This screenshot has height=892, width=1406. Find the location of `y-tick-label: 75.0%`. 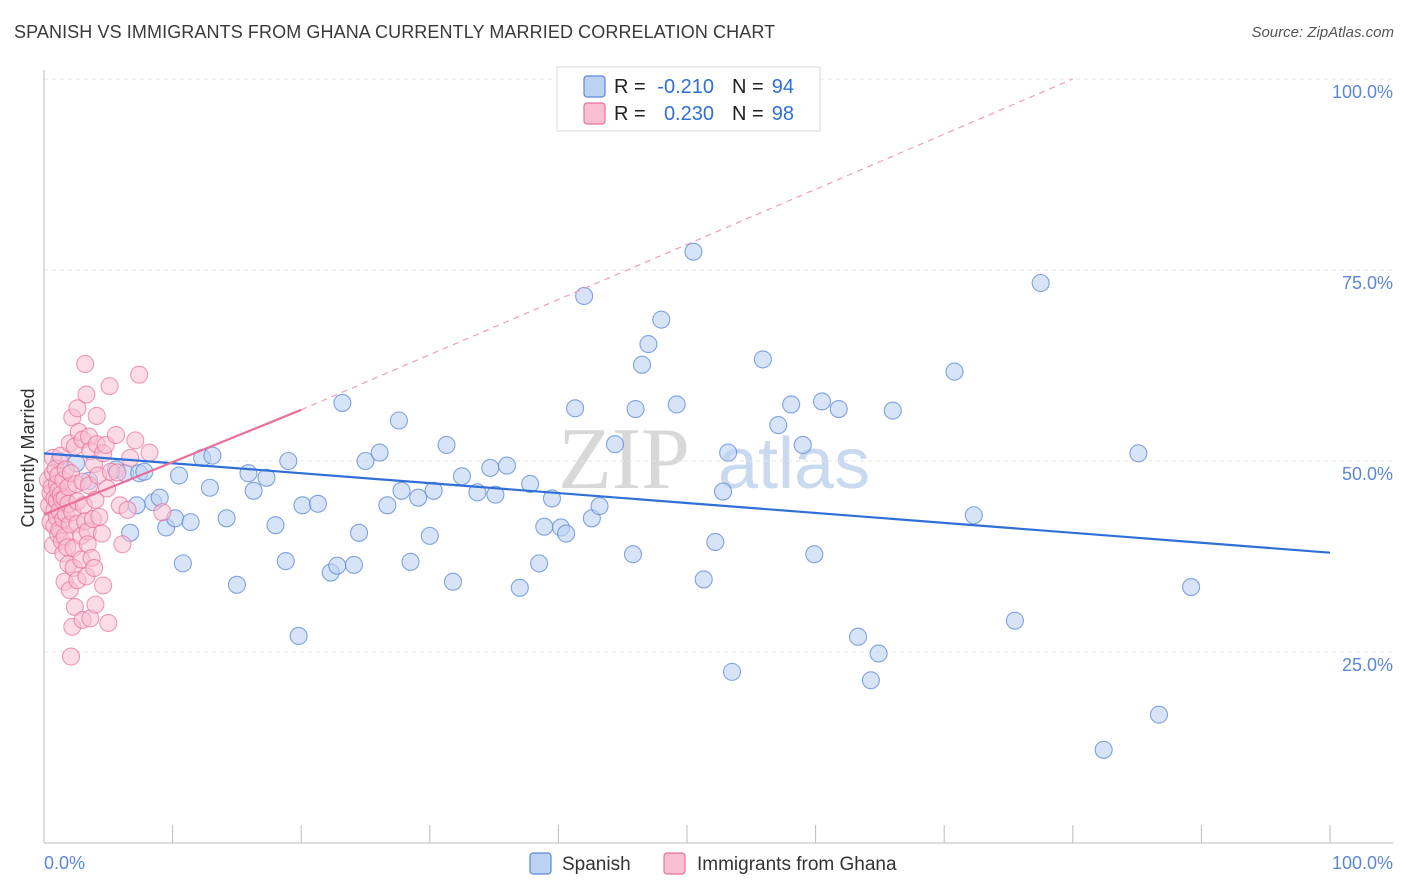

y-tick-label: 75.0% is located at coordinates (1367, 283).